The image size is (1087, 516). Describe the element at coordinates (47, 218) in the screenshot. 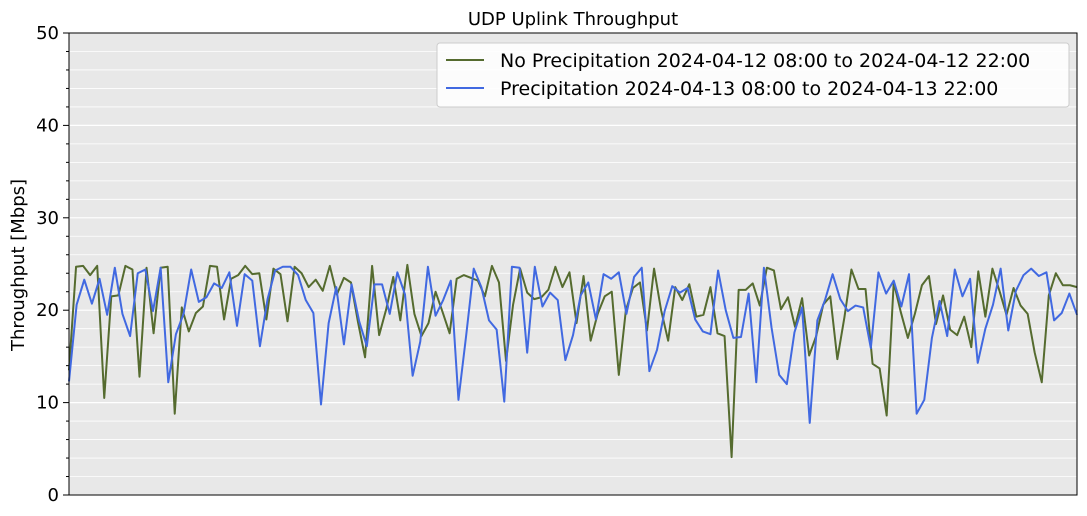

I see `y-tick-label: 30` at that location.